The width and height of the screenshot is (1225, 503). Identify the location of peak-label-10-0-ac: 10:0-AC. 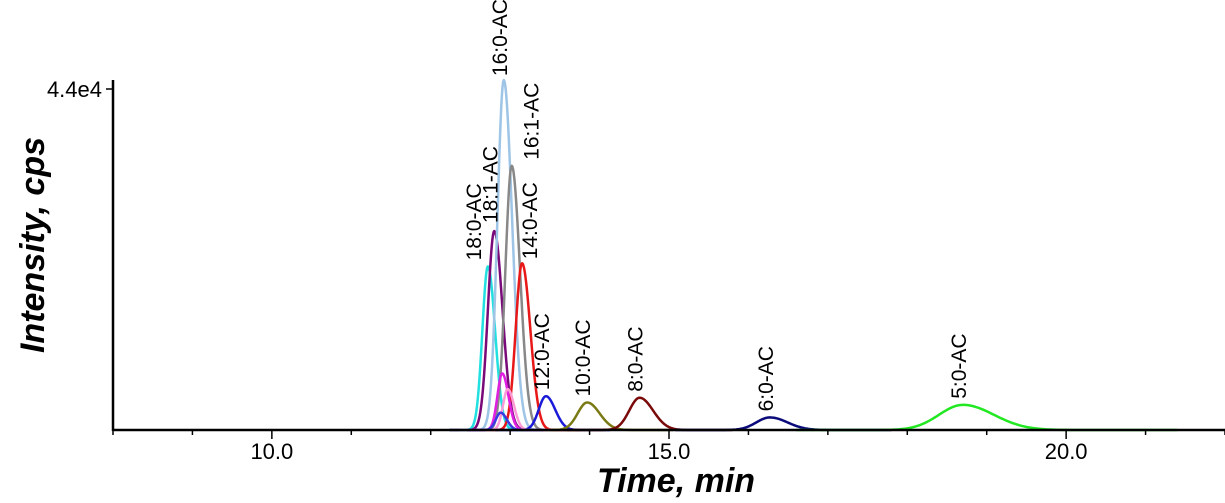
(583, 357).